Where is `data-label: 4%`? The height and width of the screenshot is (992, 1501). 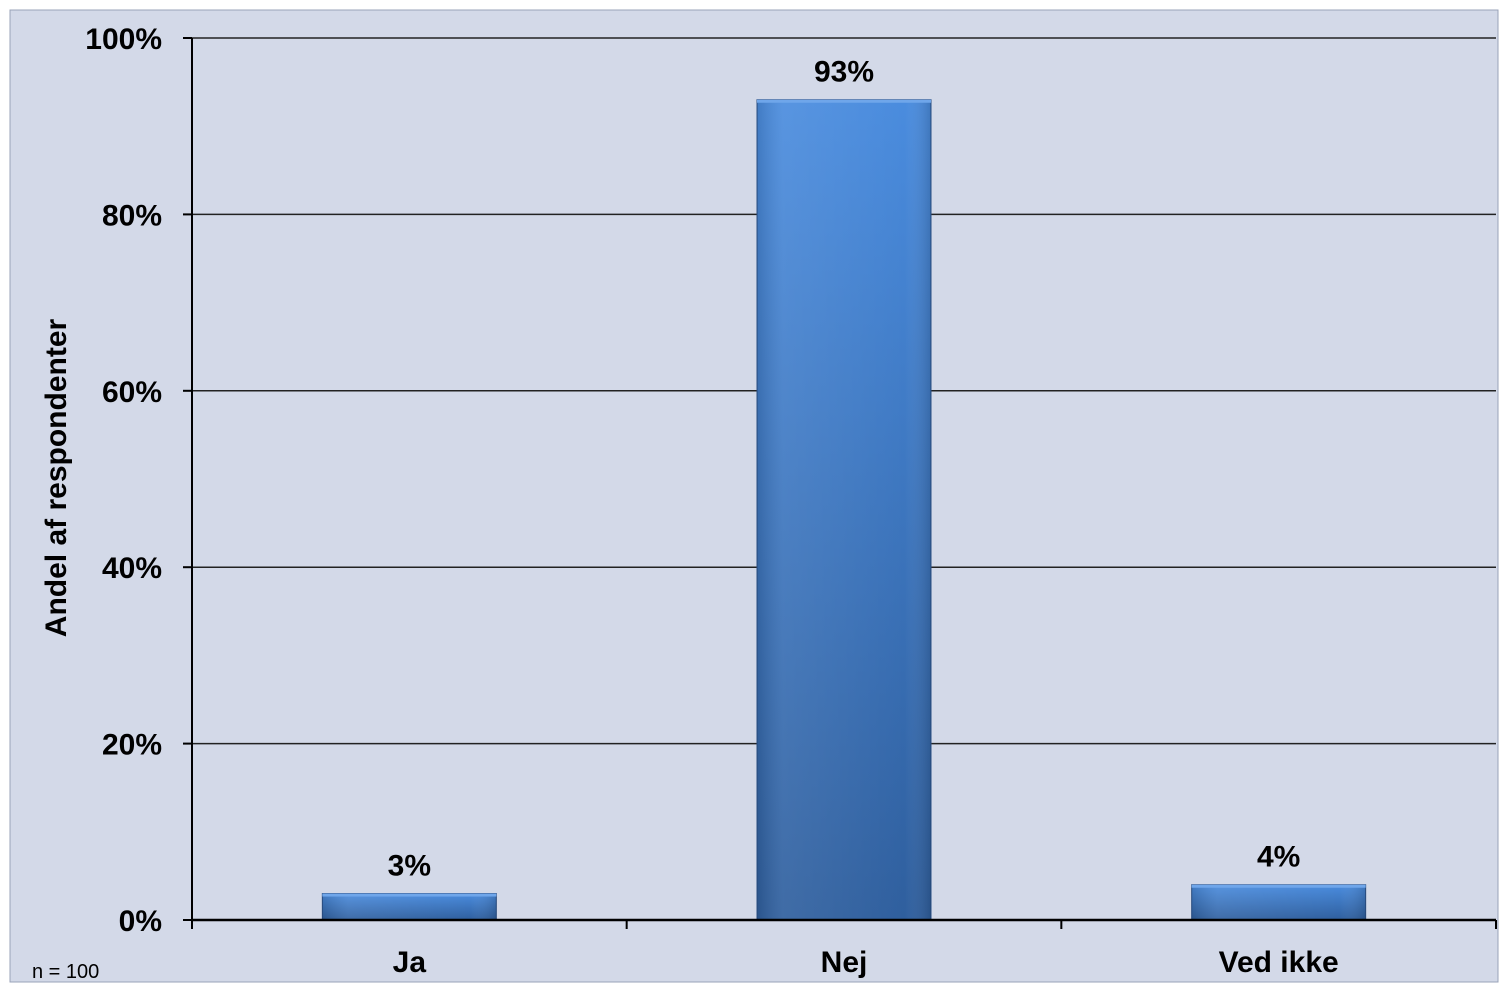 data-label: 4% is located at coordinates (1278, 857).